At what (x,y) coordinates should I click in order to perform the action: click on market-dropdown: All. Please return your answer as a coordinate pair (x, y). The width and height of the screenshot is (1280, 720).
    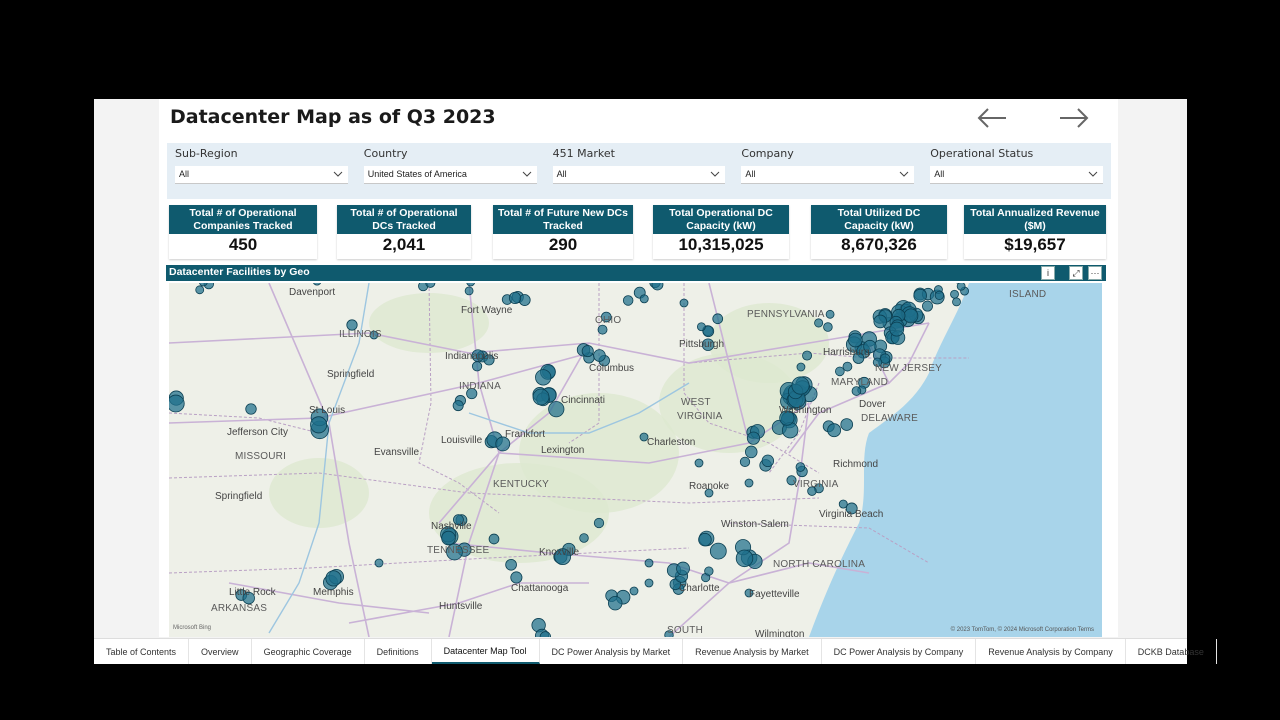
    Looking at the image, I should click on (639, 175).